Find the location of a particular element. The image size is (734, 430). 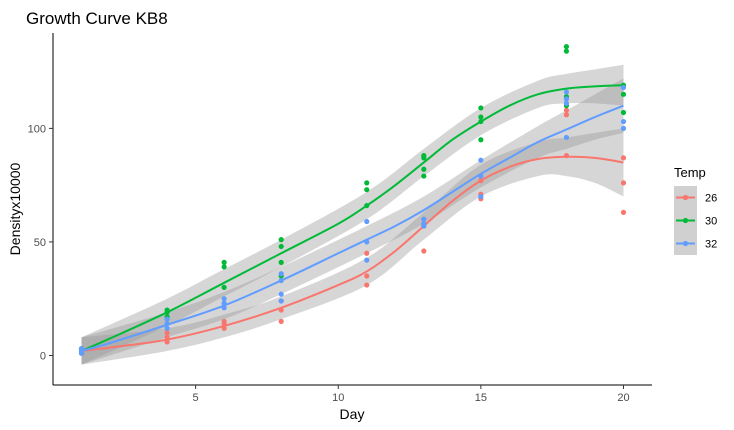

y-tick-label: 50 is located at coordinates (40, 243).